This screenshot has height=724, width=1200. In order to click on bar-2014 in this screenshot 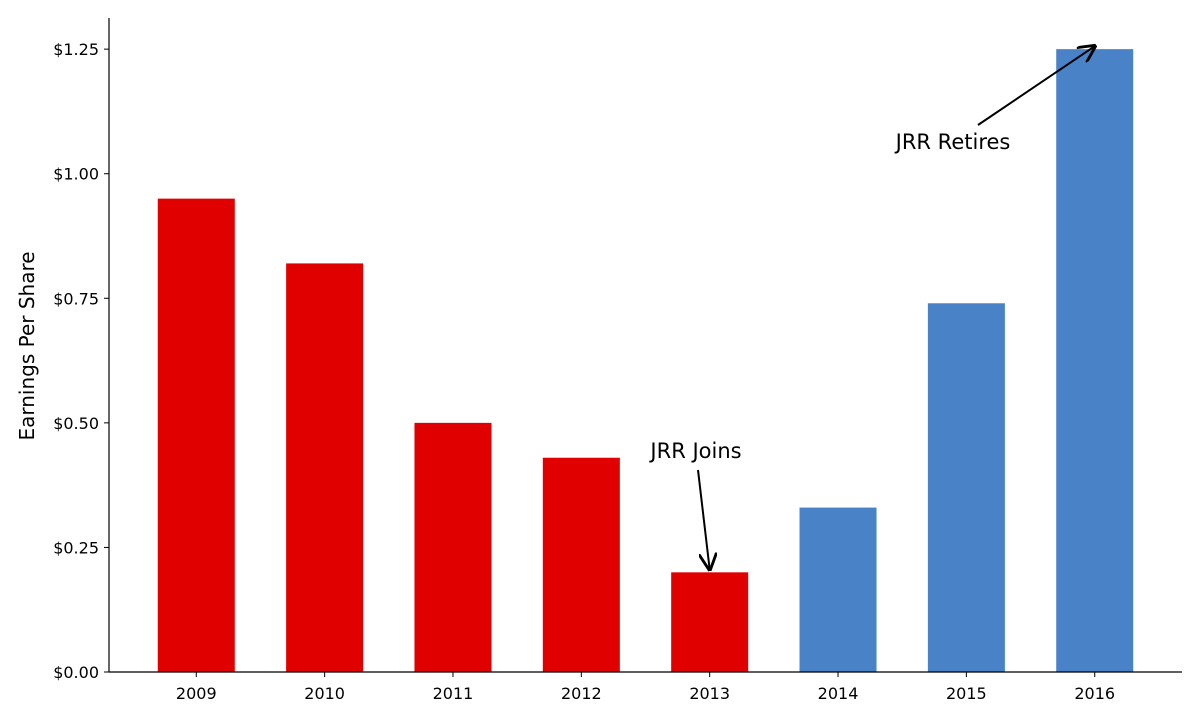, I will do `click(838, 589)`.